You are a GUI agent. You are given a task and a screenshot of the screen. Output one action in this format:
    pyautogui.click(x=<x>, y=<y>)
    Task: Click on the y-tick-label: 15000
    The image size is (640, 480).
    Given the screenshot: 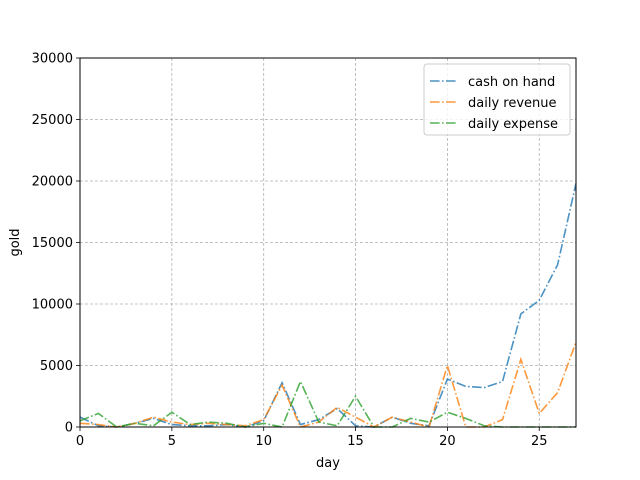 What is the action you would take?
    pyautogui.click(x=52, y=243)
    